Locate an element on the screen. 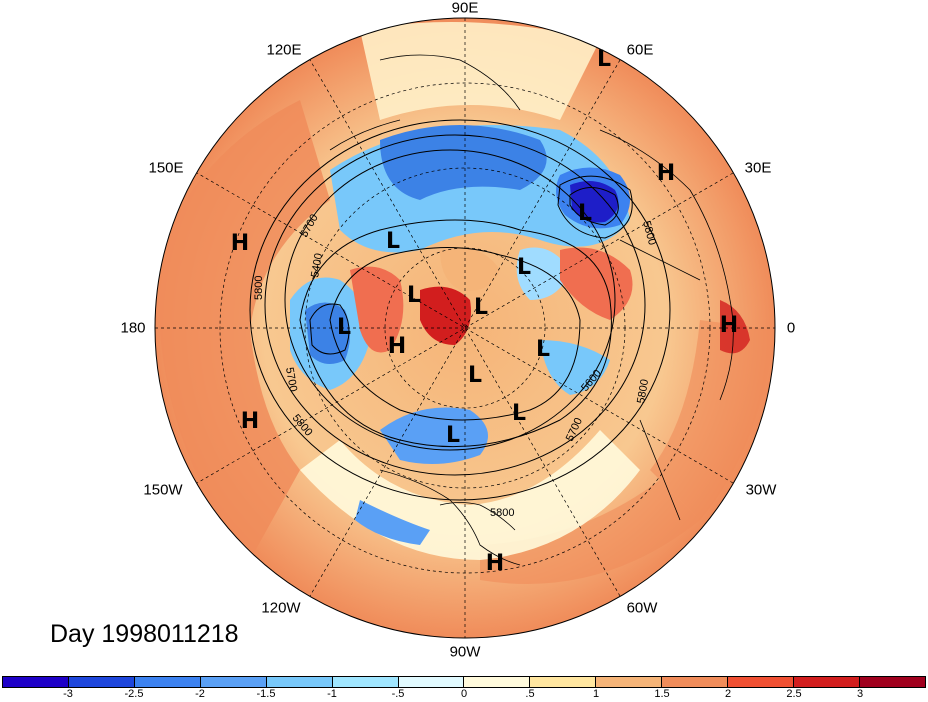 The width and height of the screenshot is (928, 702). lon-label-30w: 30W is located at coordinates (761, 490).